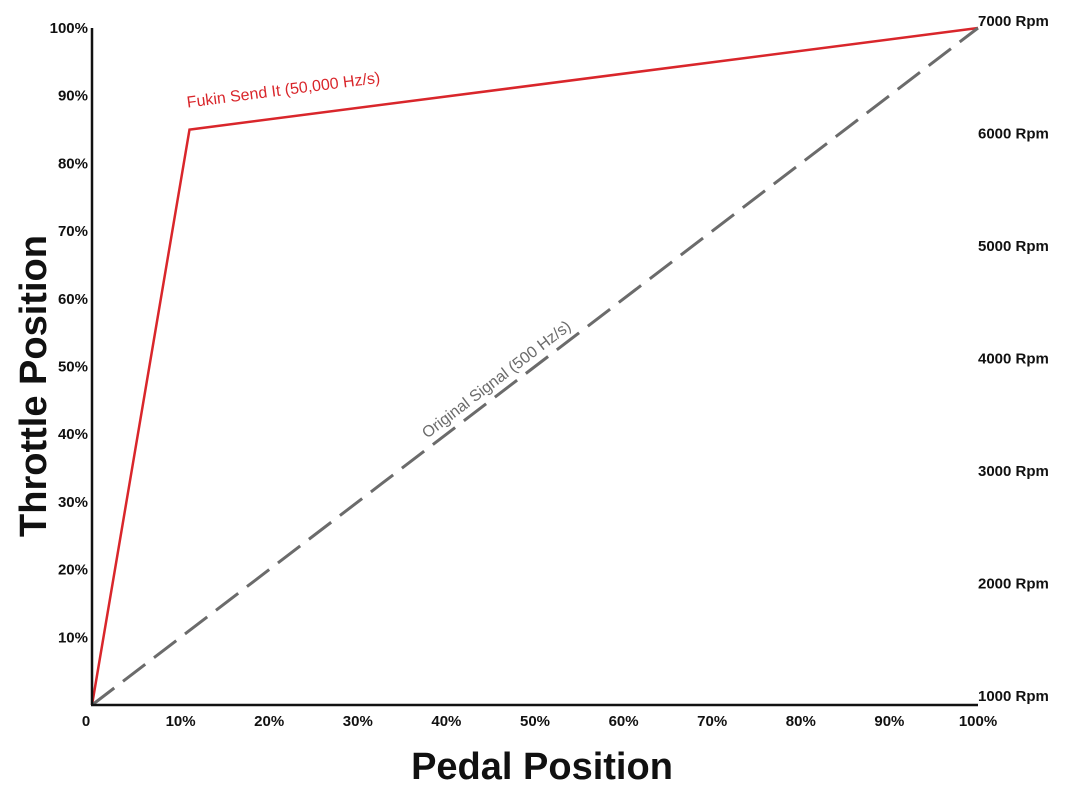  I want to click on y2-tick-label: 1000 Rpm, so click(1013, 696).